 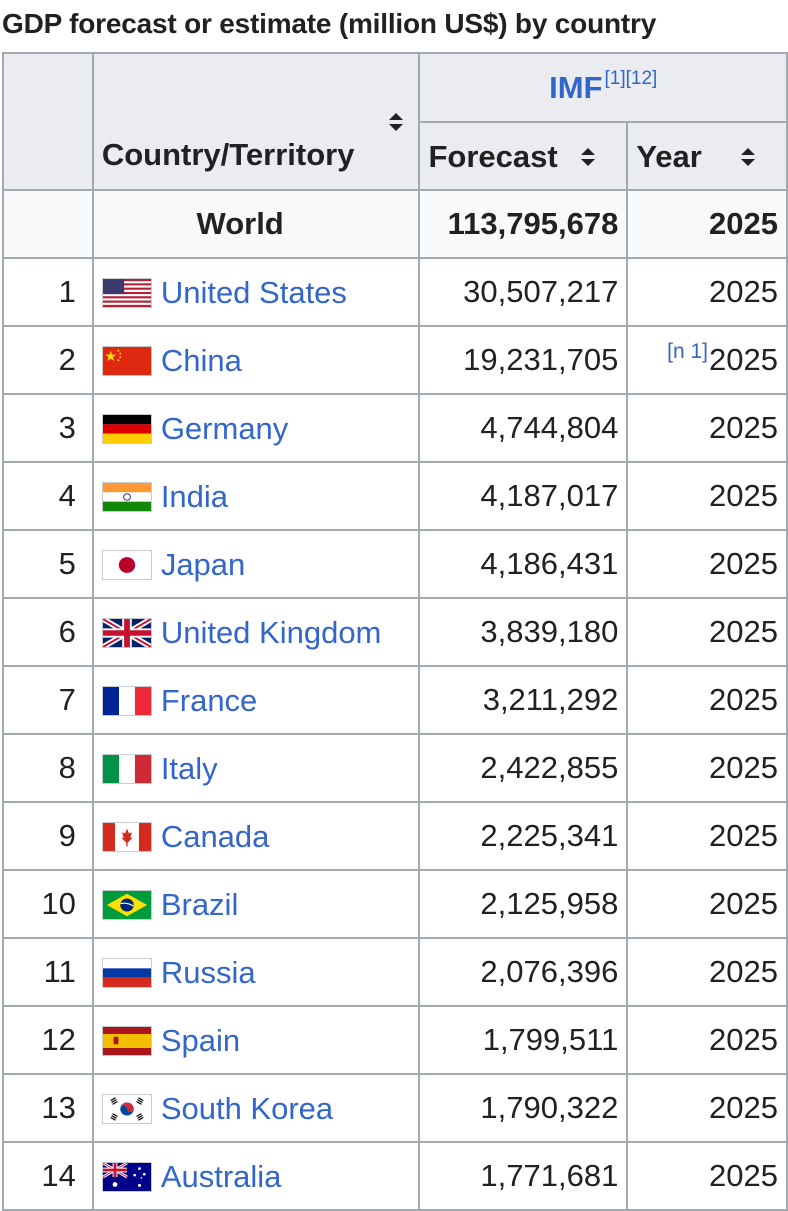 I want to click on table-row: 7 France 3,211,292 2025, so click(x=395, y=700).